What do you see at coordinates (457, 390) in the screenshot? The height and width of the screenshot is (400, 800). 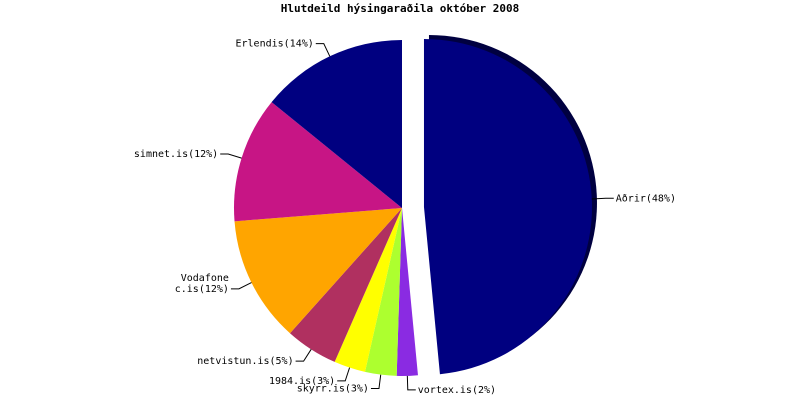 I see `slice-label: vortex.is(2%)` at bounding box center [457, 390].